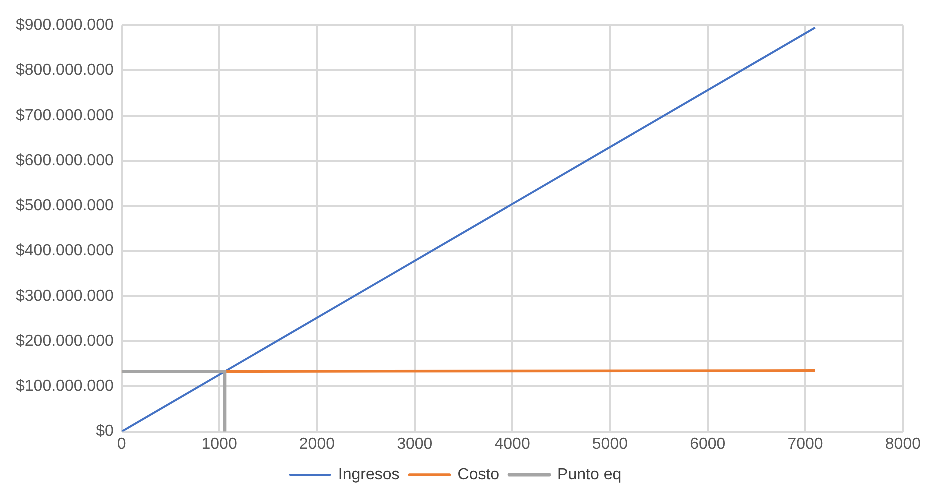  What do you see at coordinates (65, 71) in the screenshot?
I see `y-tick-label: $800.000.000` at bounding box center [65, 71].